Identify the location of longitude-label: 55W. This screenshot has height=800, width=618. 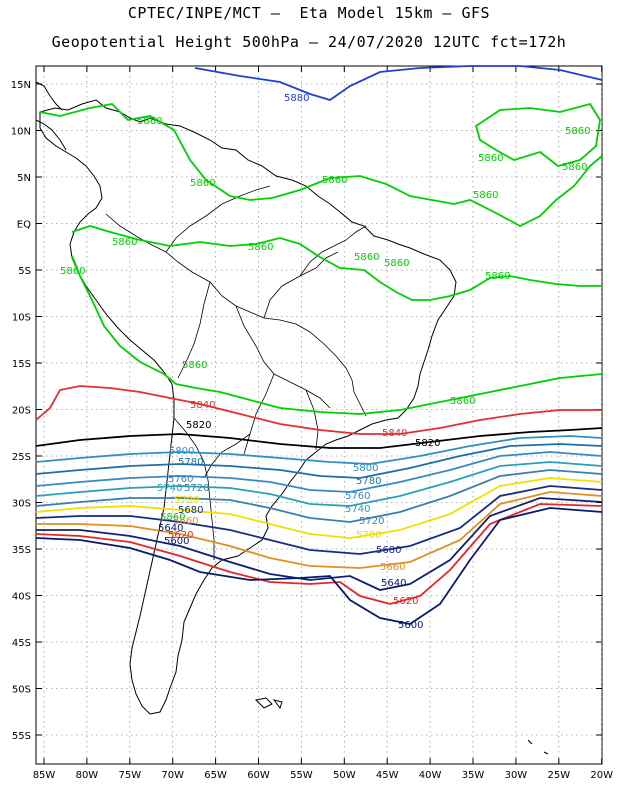
(301, 775).